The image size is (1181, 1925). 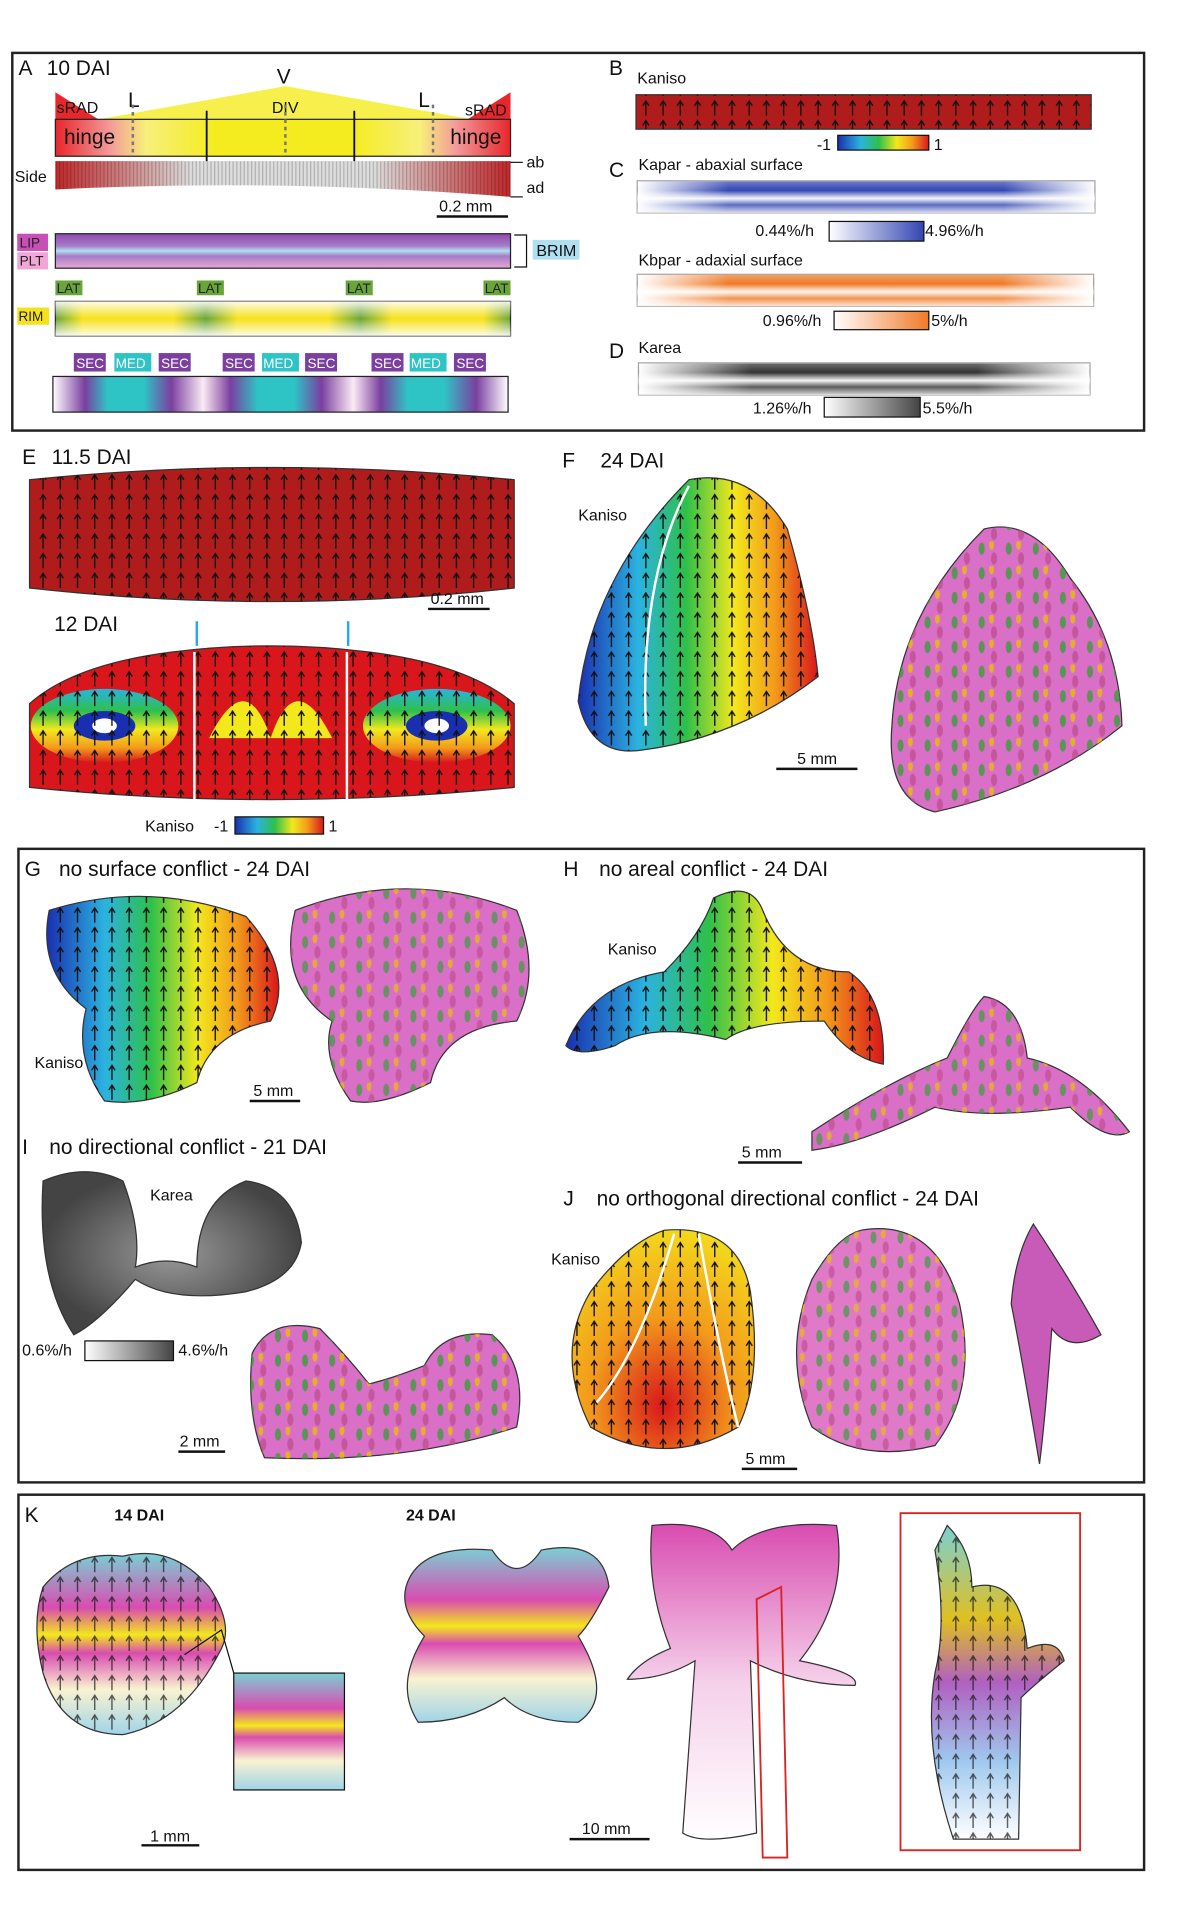 I want to click on kbpar-max: 5%/h, so click(x=949, y=321).